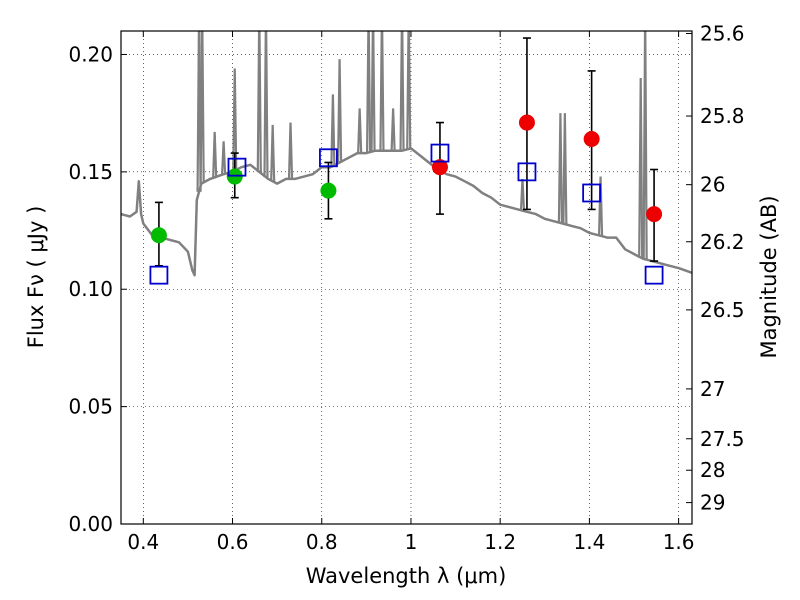 The width and height of the screenshot is (800, 600). What do you see at coordinates (90, 54) in the screenshot?
I see `y-tick-label: 0.20` at bounding box center [90, 54].